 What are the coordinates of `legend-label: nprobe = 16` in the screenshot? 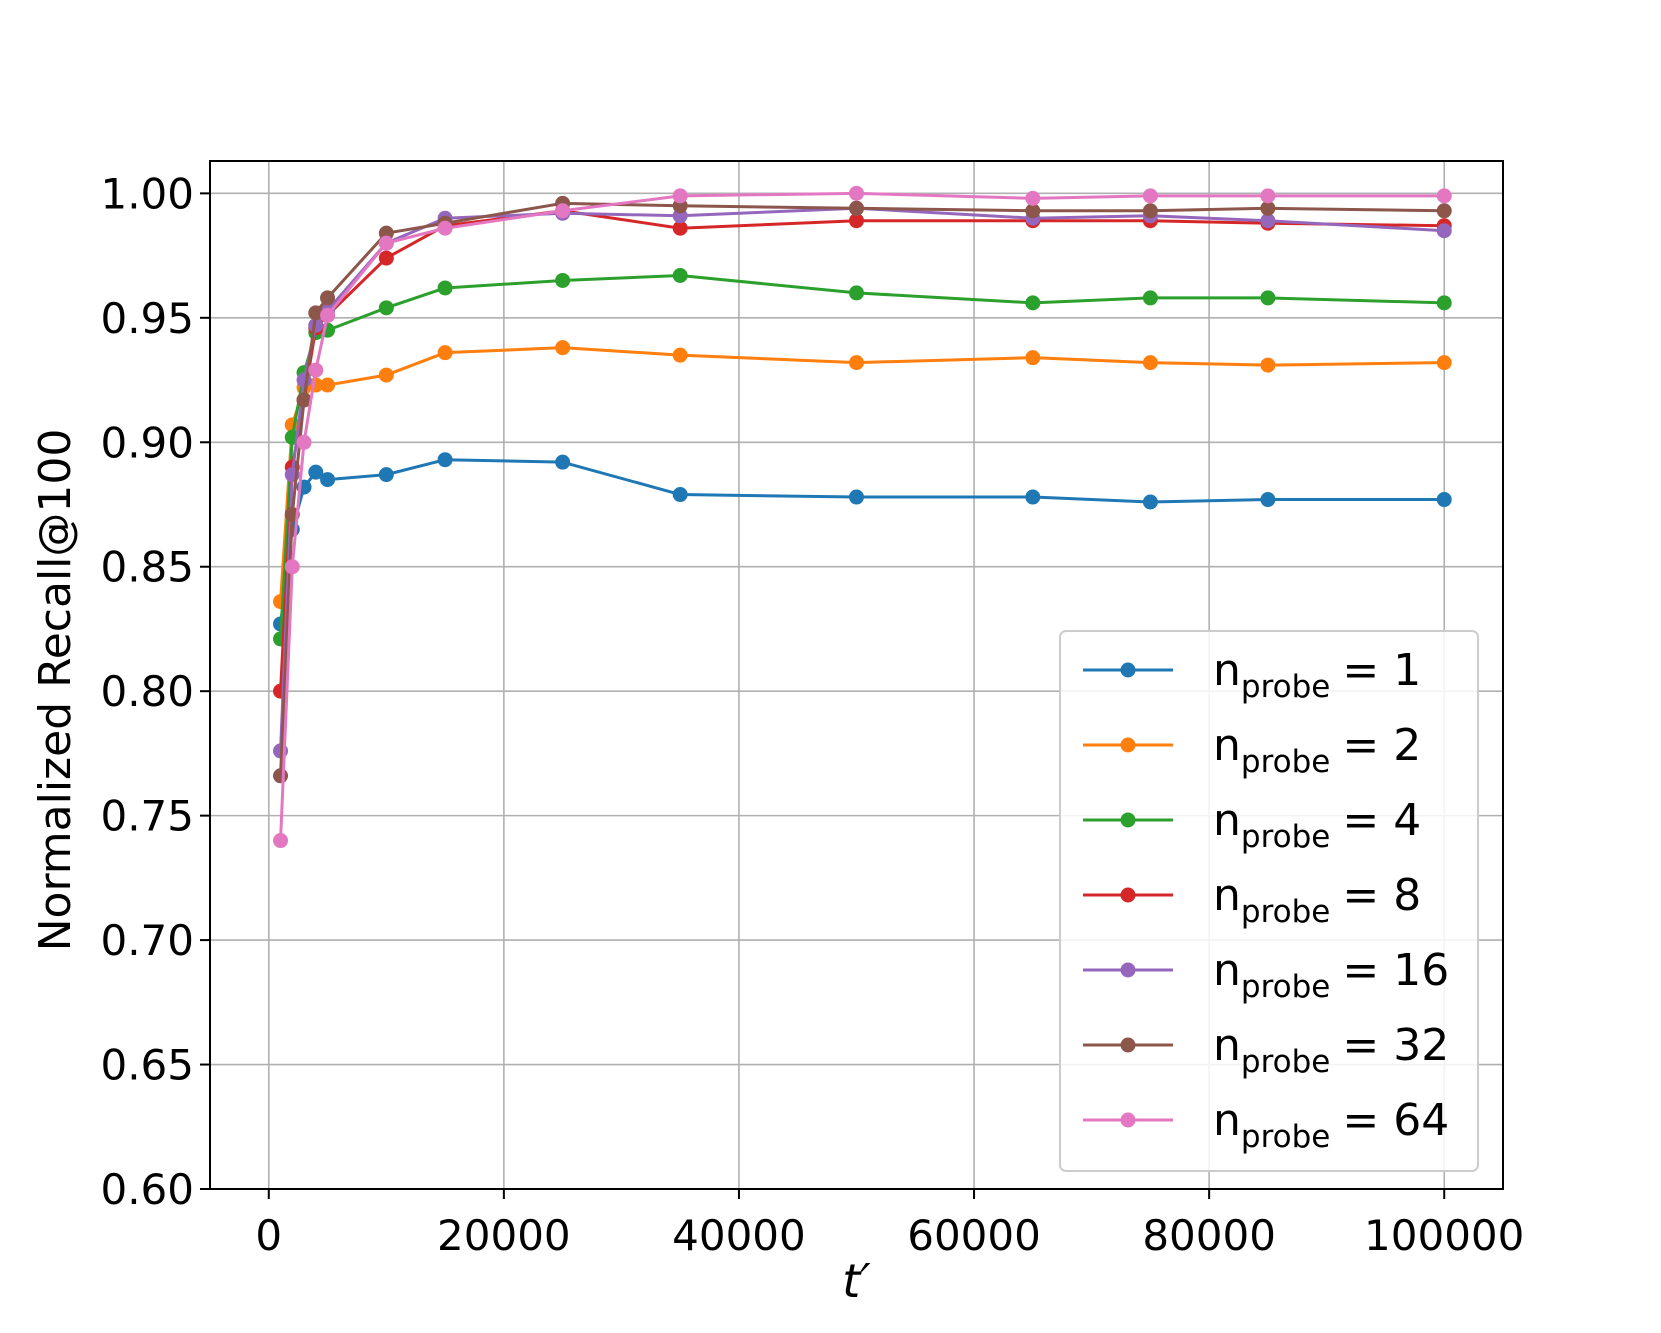 It's located at (1331, 975).